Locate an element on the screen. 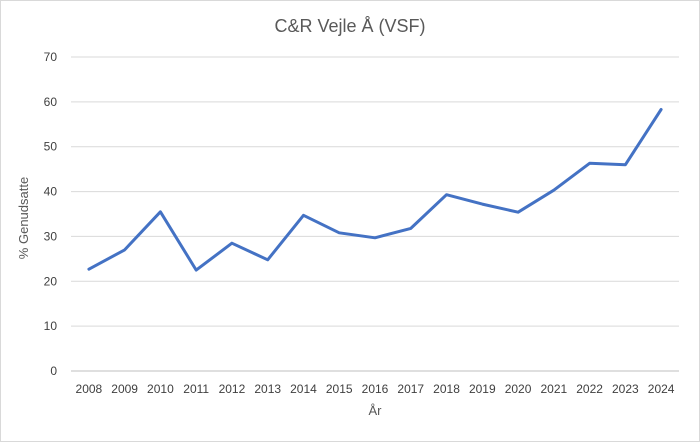  x-tick-label: 2009 is located at coordinates (124, 389).